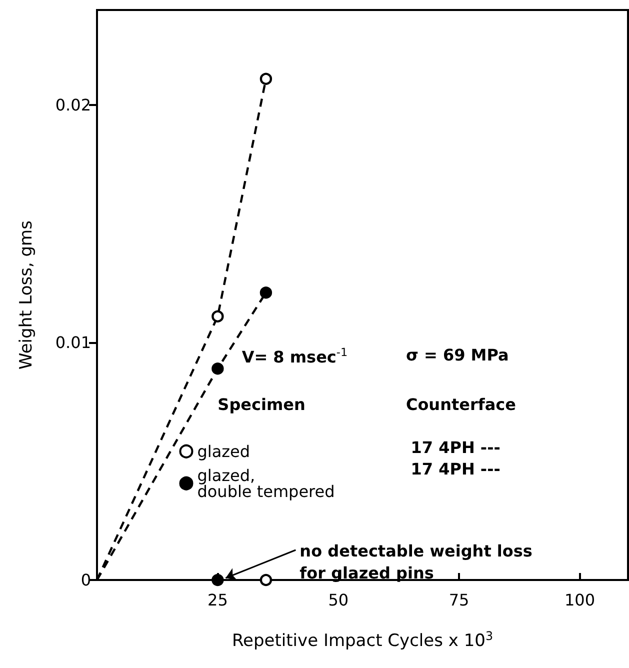 The height and width of the screenshot is (668, 629). I want to click on y-axis-title: Weight Loss, gms, so click(26, 295).